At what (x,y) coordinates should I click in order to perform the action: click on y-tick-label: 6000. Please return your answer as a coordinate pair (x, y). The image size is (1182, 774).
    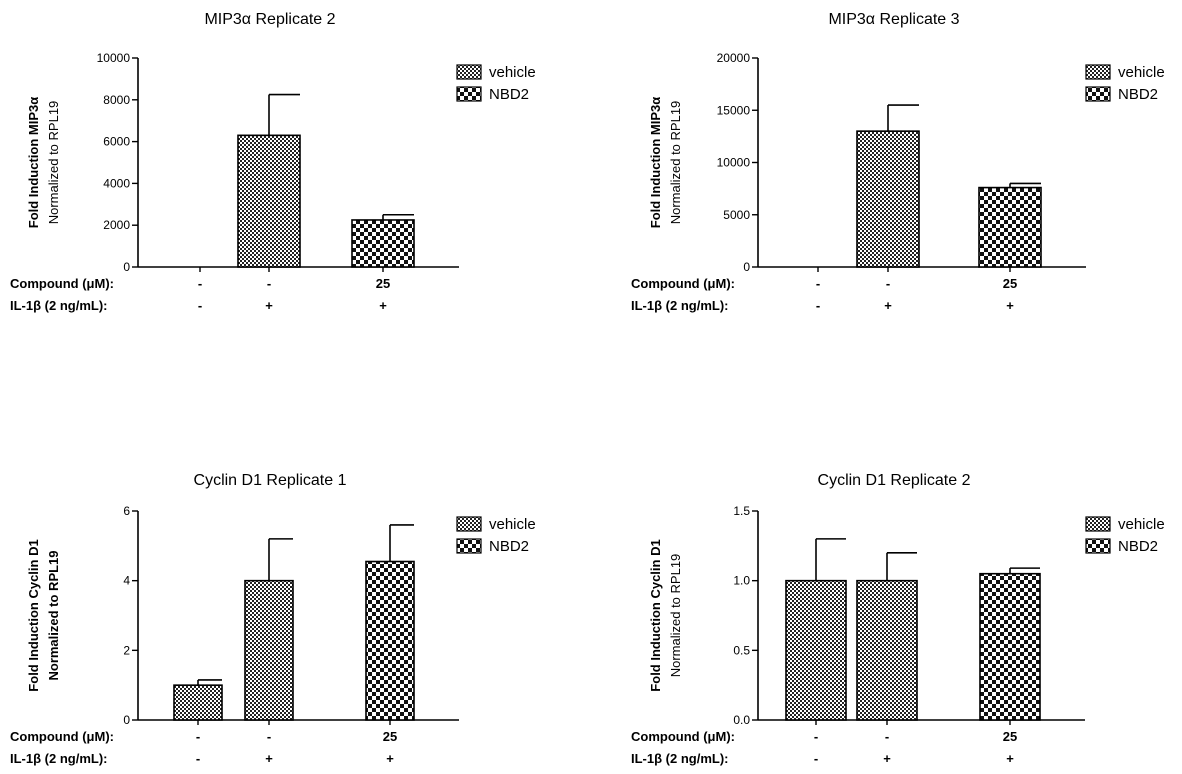
    Looking at the image, I should click on (116, 142).